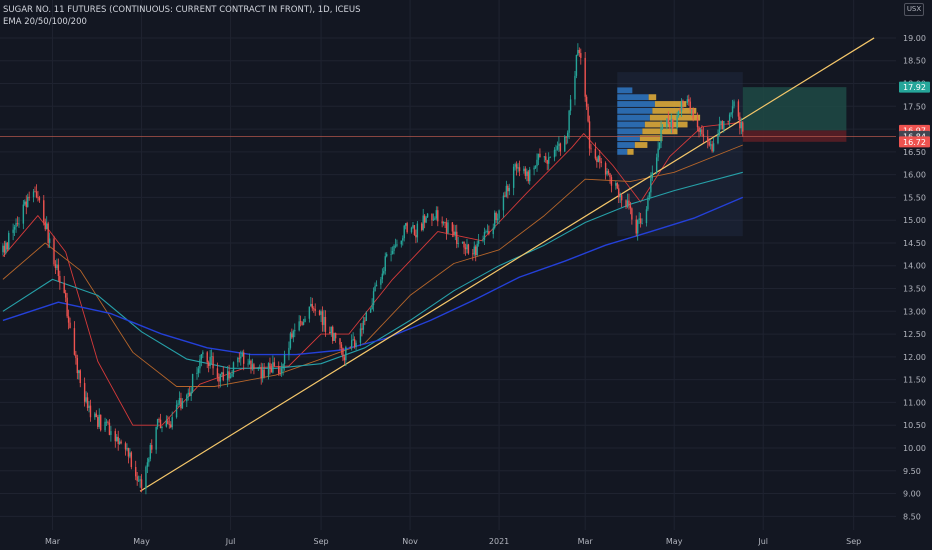 Image resolution: width=932 pixels, height=550 pixels. Describe the element at coordinates (914, 87) in the screenshot. I see `price-label: 17.92` at that location.